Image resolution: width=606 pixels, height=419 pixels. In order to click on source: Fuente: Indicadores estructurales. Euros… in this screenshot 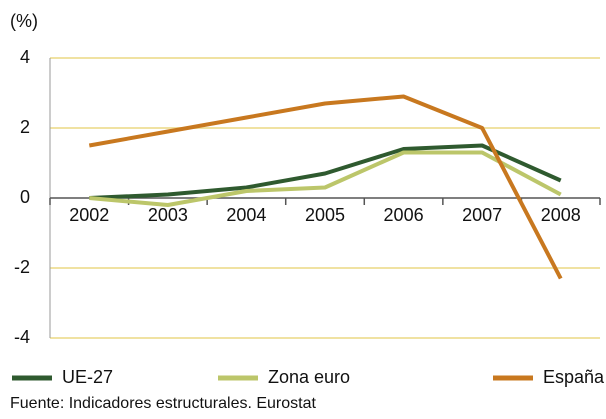, I will do `click(163, 403)`.